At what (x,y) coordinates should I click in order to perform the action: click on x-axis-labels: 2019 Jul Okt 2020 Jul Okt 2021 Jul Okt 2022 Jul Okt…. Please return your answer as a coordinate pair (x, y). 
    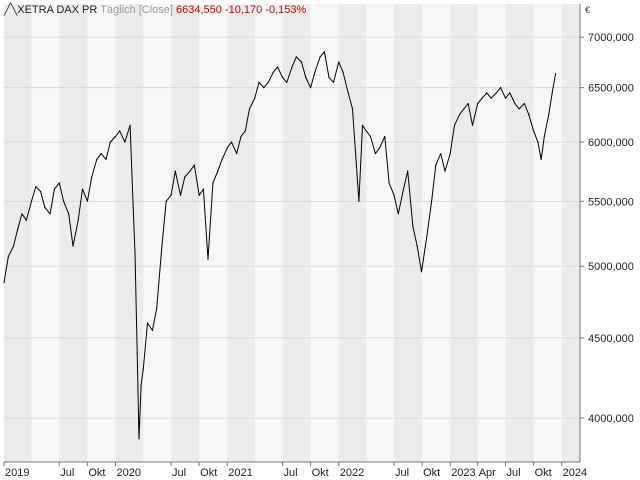
    Looking at the image, I should click on (295, 470).